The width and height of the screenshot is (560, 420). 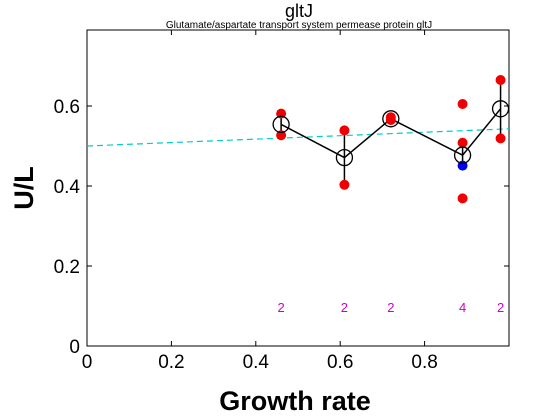 What do you see at coordinates (24, 188) in the screenshot?
I see `y-axis-label: U/L` at bounding box center [24, 188].